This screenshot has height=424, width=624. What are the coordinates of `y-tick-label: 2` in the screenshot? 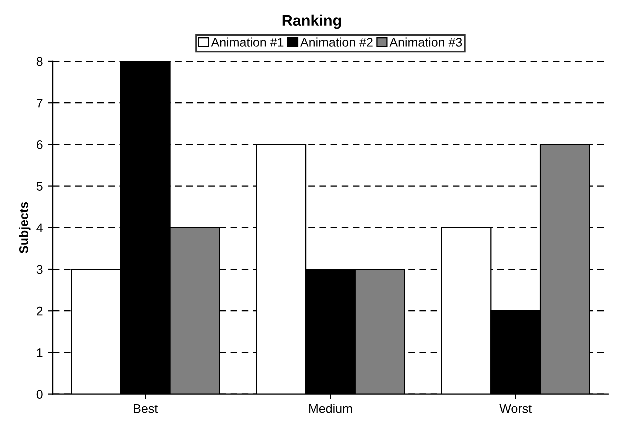 It's located at (39, 311).